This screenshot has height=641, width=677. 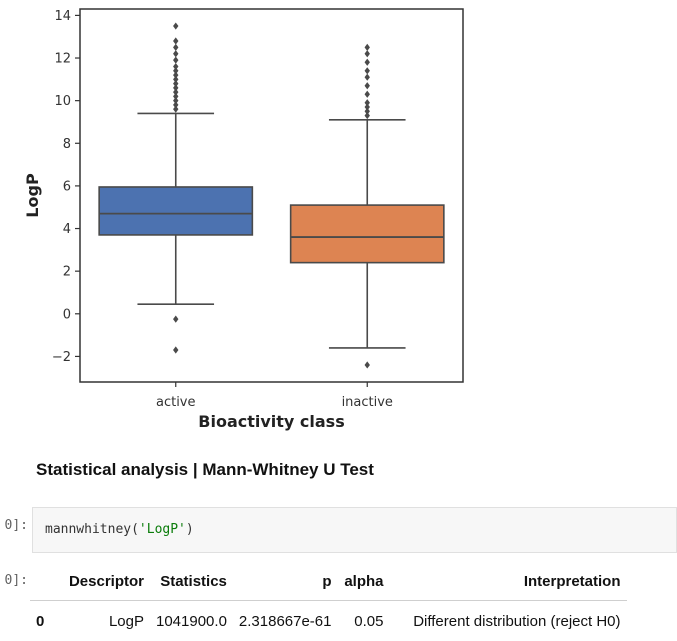 What do you see at coordinates (285, 621) in the screenshot?
I see `cell-p: 2.318667e-61` at bounding box center [285, 621].